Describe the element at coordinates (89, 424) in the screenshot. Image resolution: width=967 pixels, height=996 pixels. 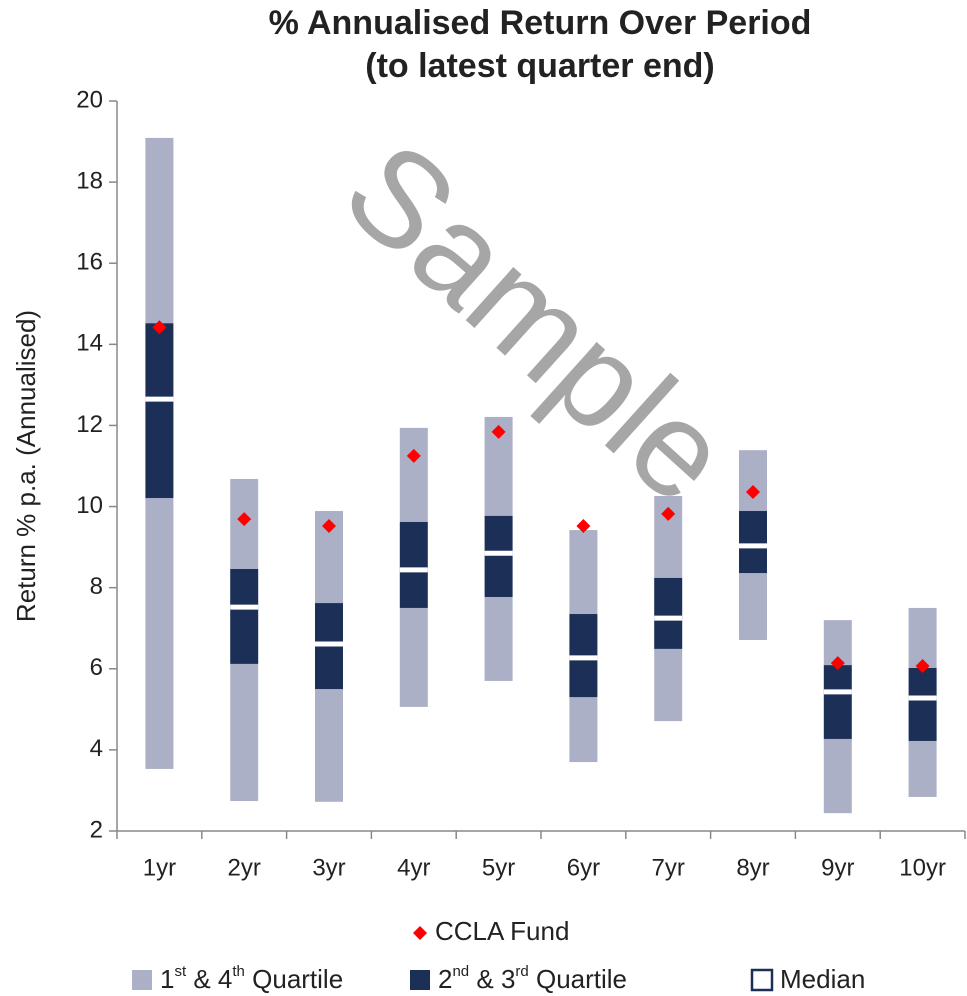
I see `y-tick-label: 12` at that location.